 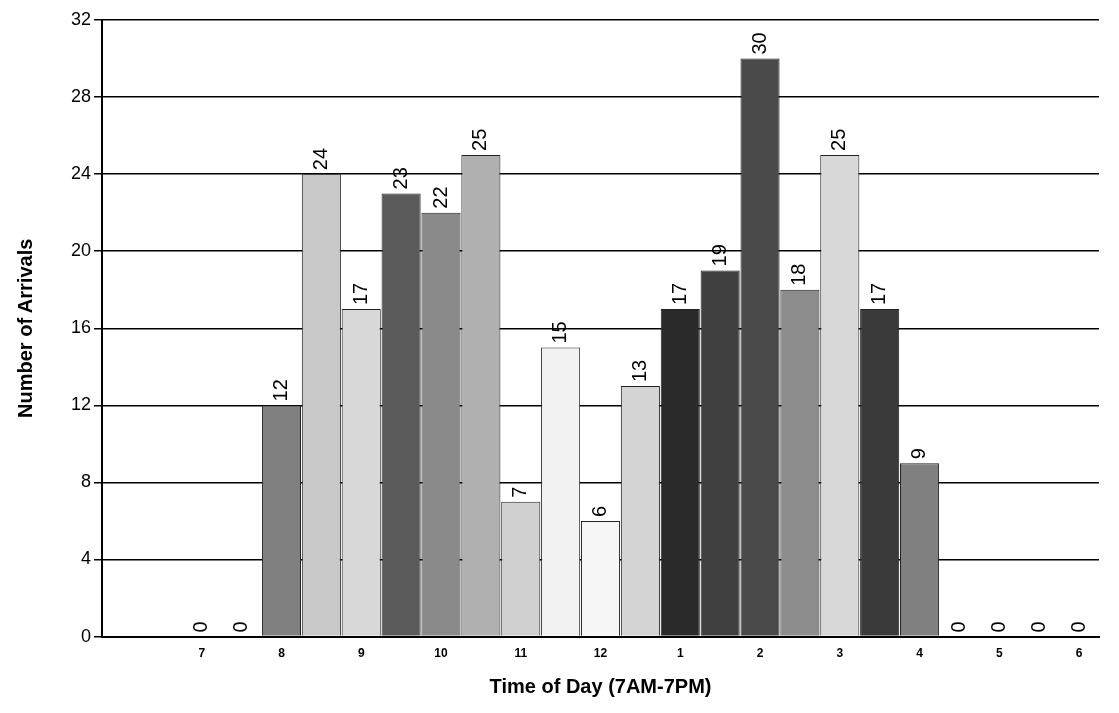 What do you see at coordinates (86, 481) in the screenshot?
I see `y-tick-label: 8` at bounding box center [86, 481].